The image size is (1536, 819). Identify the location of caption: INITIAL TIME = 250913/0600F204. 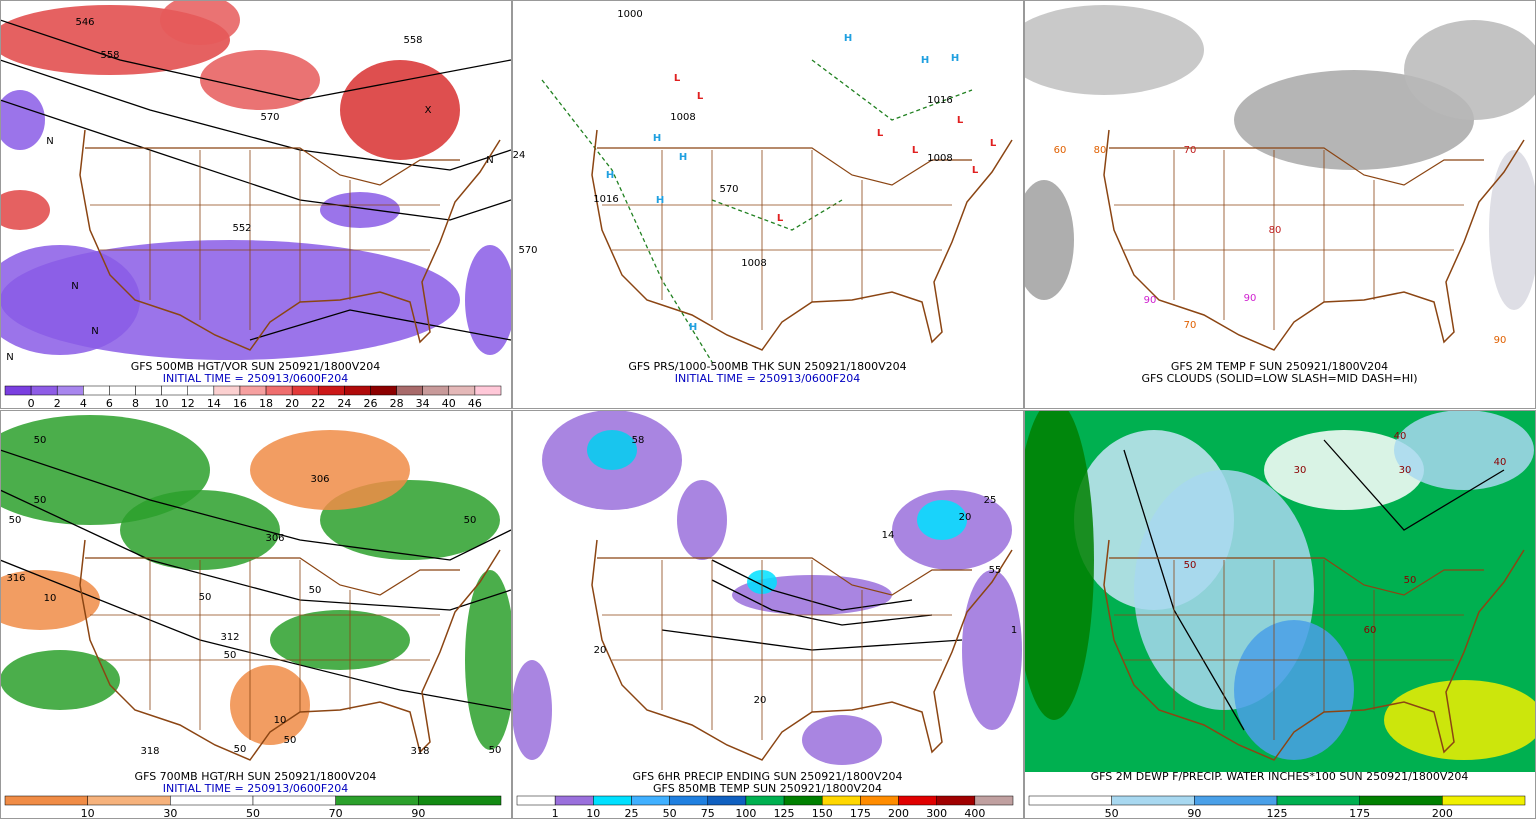
(255, 788).